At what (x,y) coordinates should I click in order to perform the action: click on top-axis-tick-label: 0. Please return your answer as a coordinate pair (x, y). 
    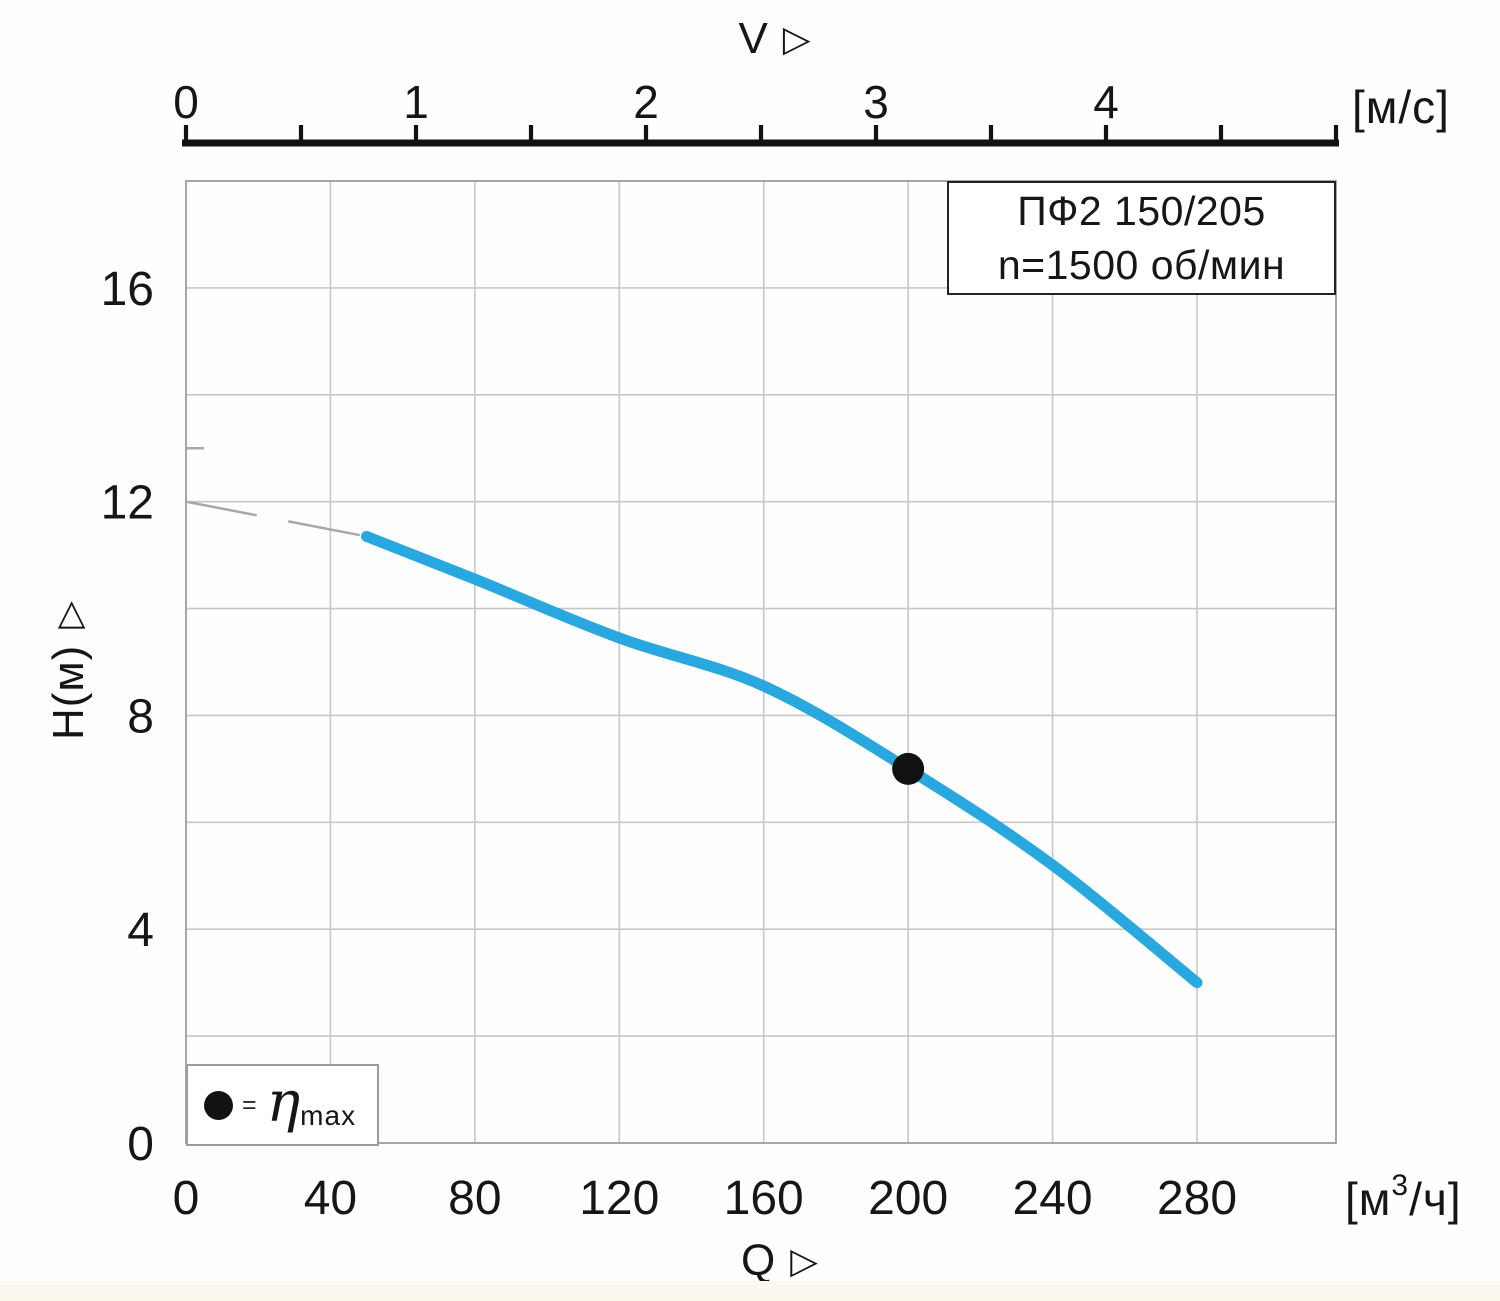
    Looking at the image, I should click on (186, 102).